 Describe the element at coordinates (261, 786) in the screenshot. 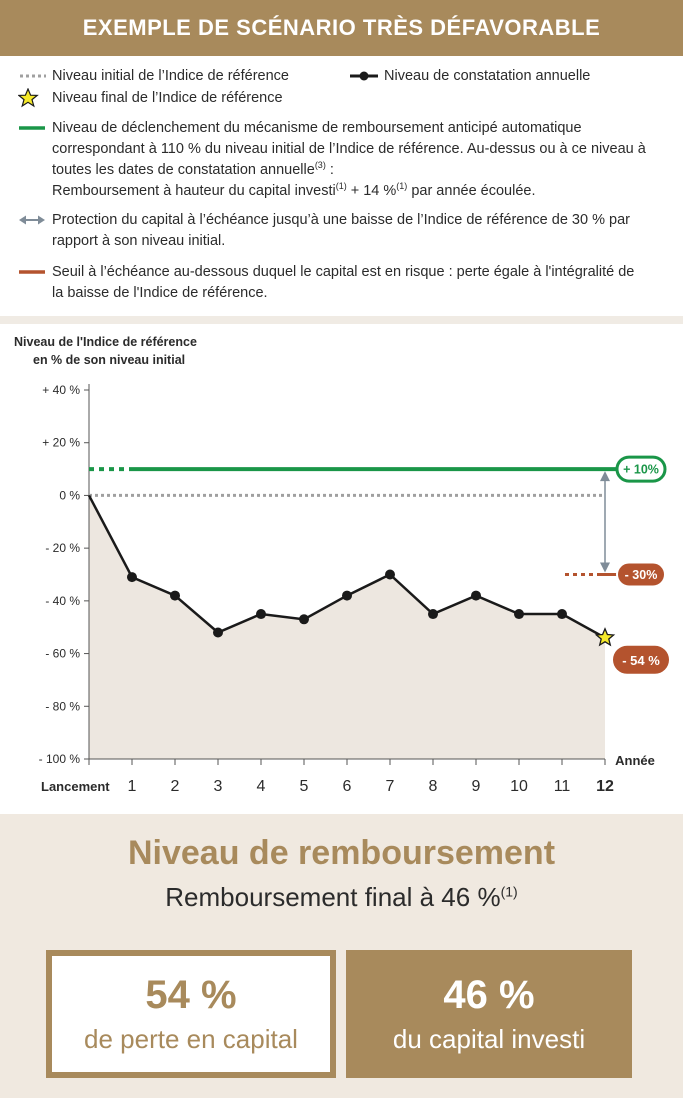

I see `x-tick-label: 4` at that location.